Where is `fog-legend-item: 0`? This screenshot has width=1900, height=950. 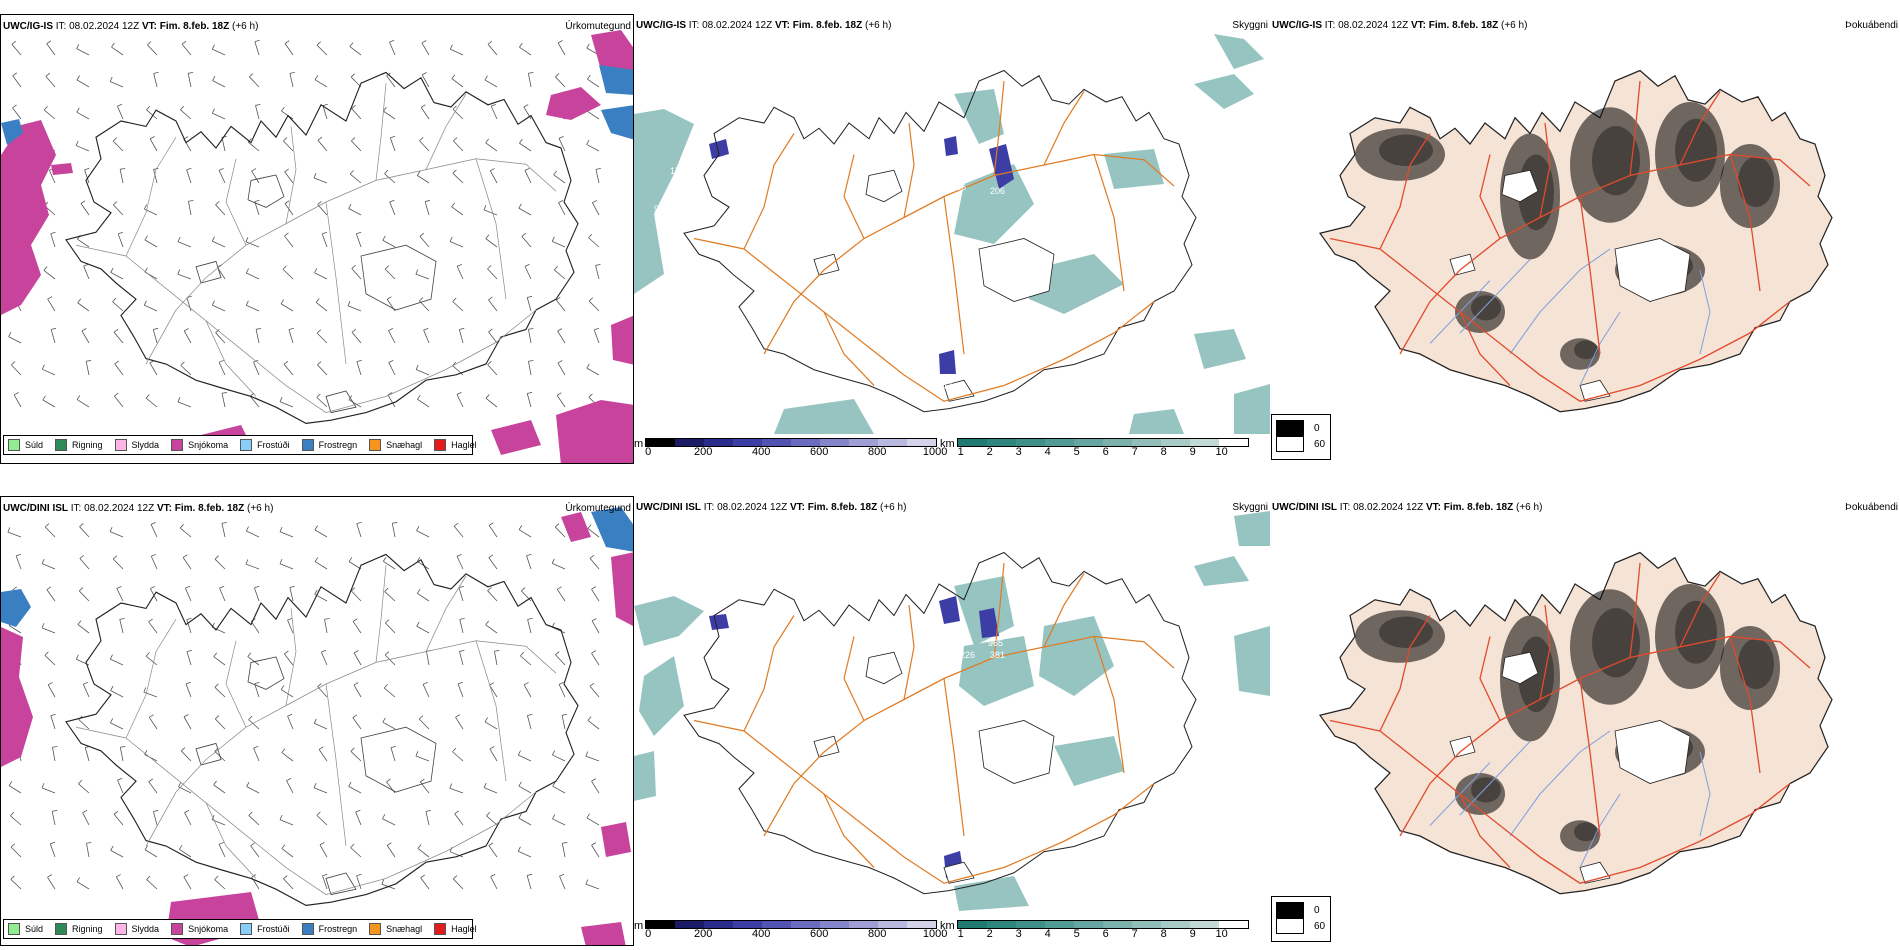
fog-legend-item: 0 is located at coordinates (1301, 910).